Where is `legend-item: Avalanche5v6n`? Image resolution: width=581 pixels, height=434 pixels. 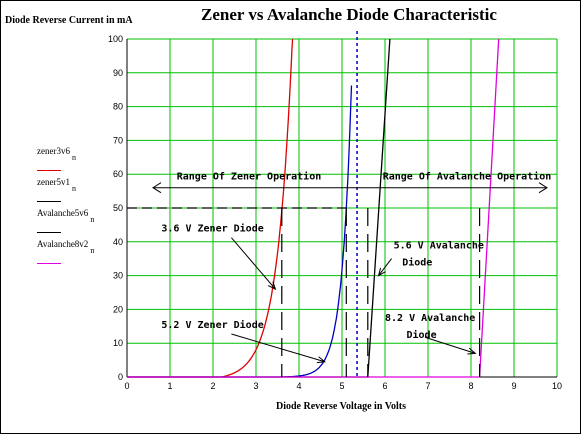 legend-item: Avalanche5v6n is located at coordinates (82, 223).